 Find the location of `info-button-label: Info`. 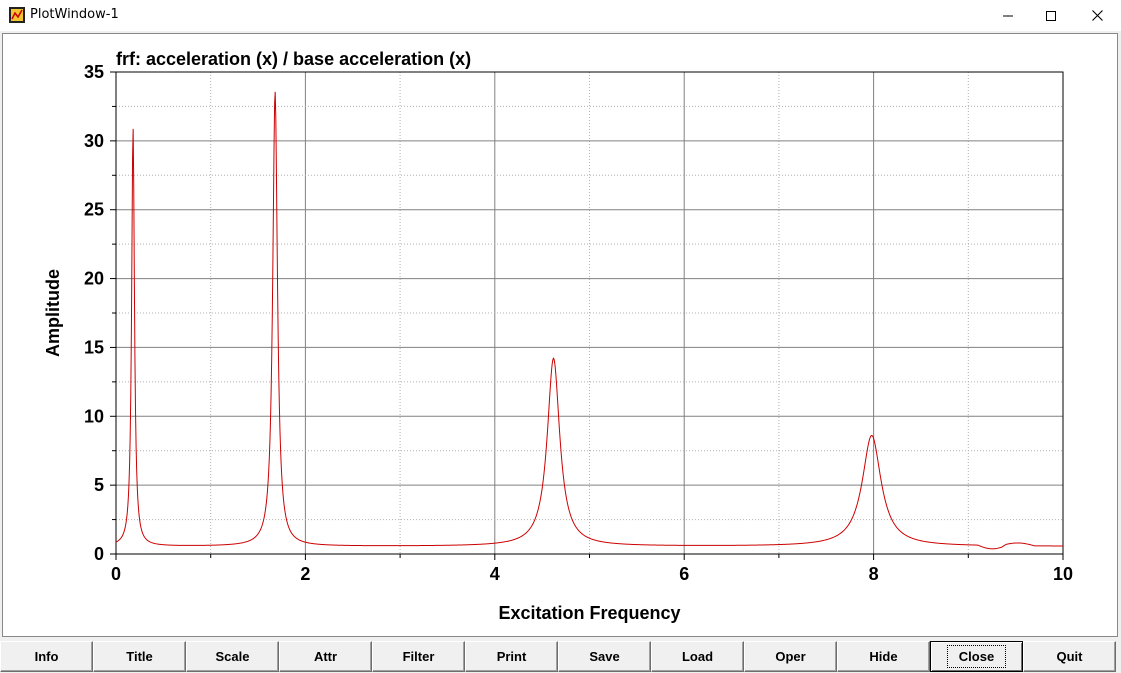

info-button-label: Info is located at coordinates (46, 656).